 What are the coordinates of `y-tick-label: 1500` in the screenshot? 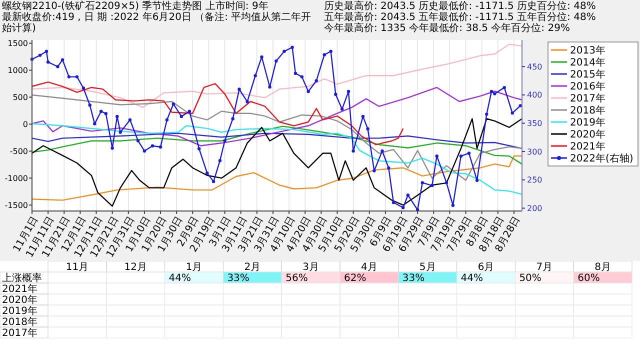 It's located at (18, 43).